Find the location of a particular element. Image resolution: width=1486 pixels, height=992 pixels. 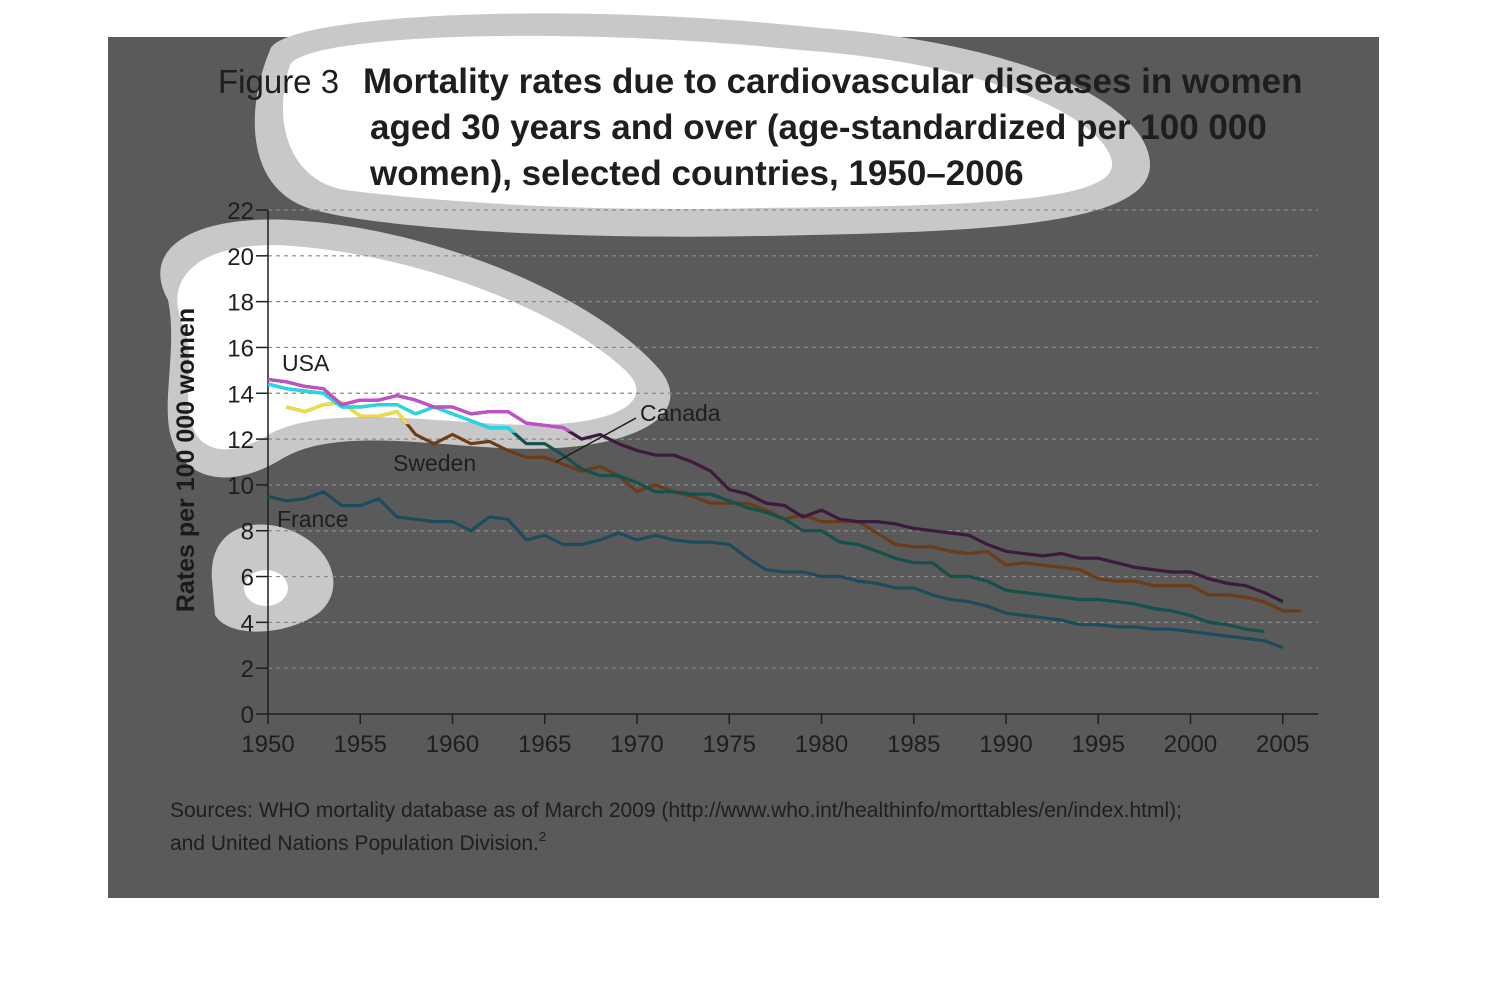

x-tick-label-1975: 1975 is located at coordinates (729, 744).